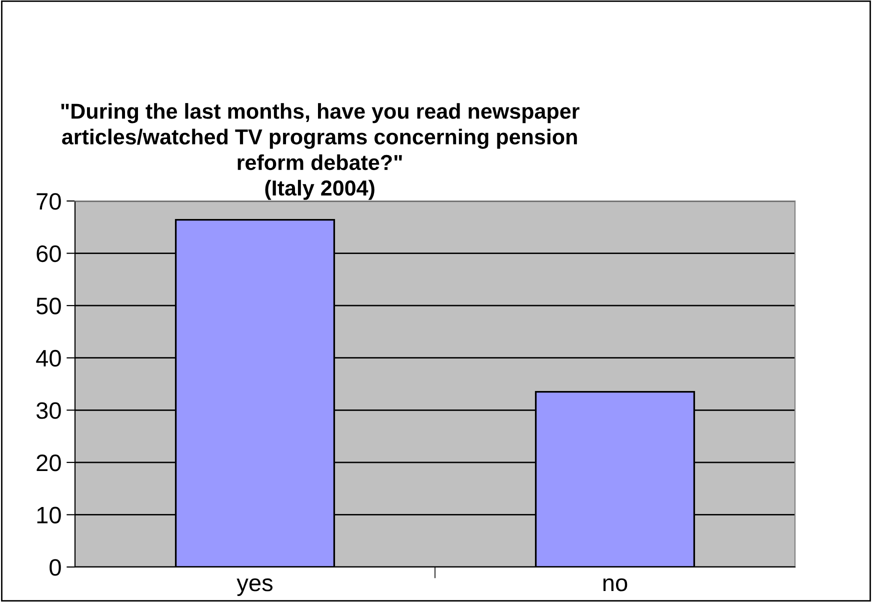 The width and height of the screenshot is (872, 602). Describe the element at coordinates (48, 201) in the screenshot. I see `y-tick-label: 70` at that location.